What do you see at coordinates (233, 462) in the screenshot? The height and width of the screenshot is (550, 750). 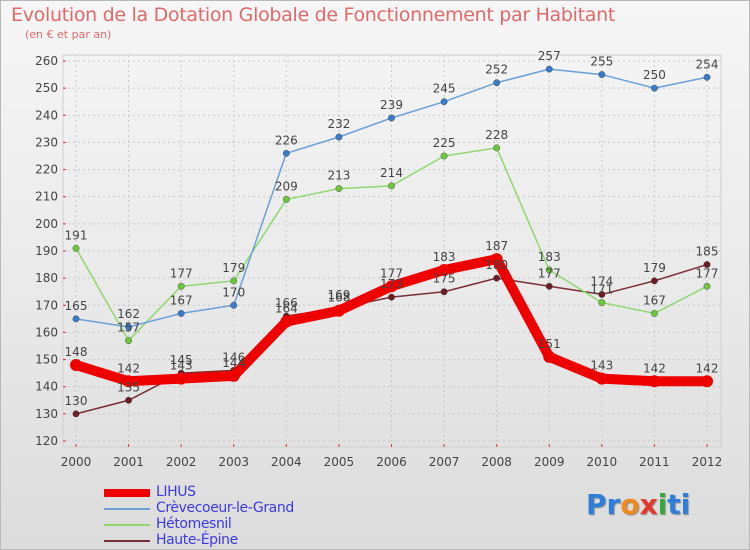 I see `x-tick-label: 2003` at bounding box center [233, 462].